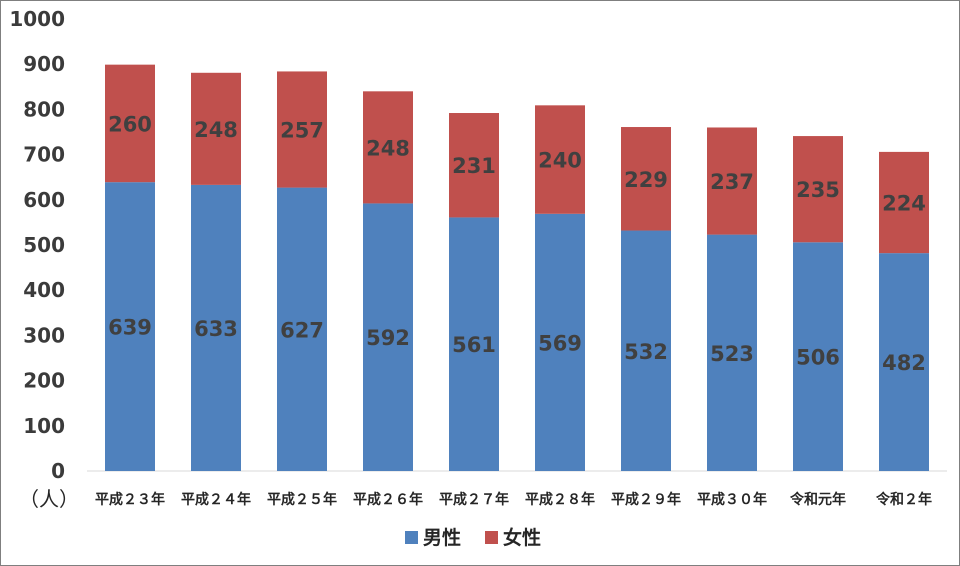 The height and width of the screenshot is (566, 960). What do you see at coordinates (388, 499) in the screenshot?
I see `x-tick-label: 平成２６年` at bounding box center [388, 499].